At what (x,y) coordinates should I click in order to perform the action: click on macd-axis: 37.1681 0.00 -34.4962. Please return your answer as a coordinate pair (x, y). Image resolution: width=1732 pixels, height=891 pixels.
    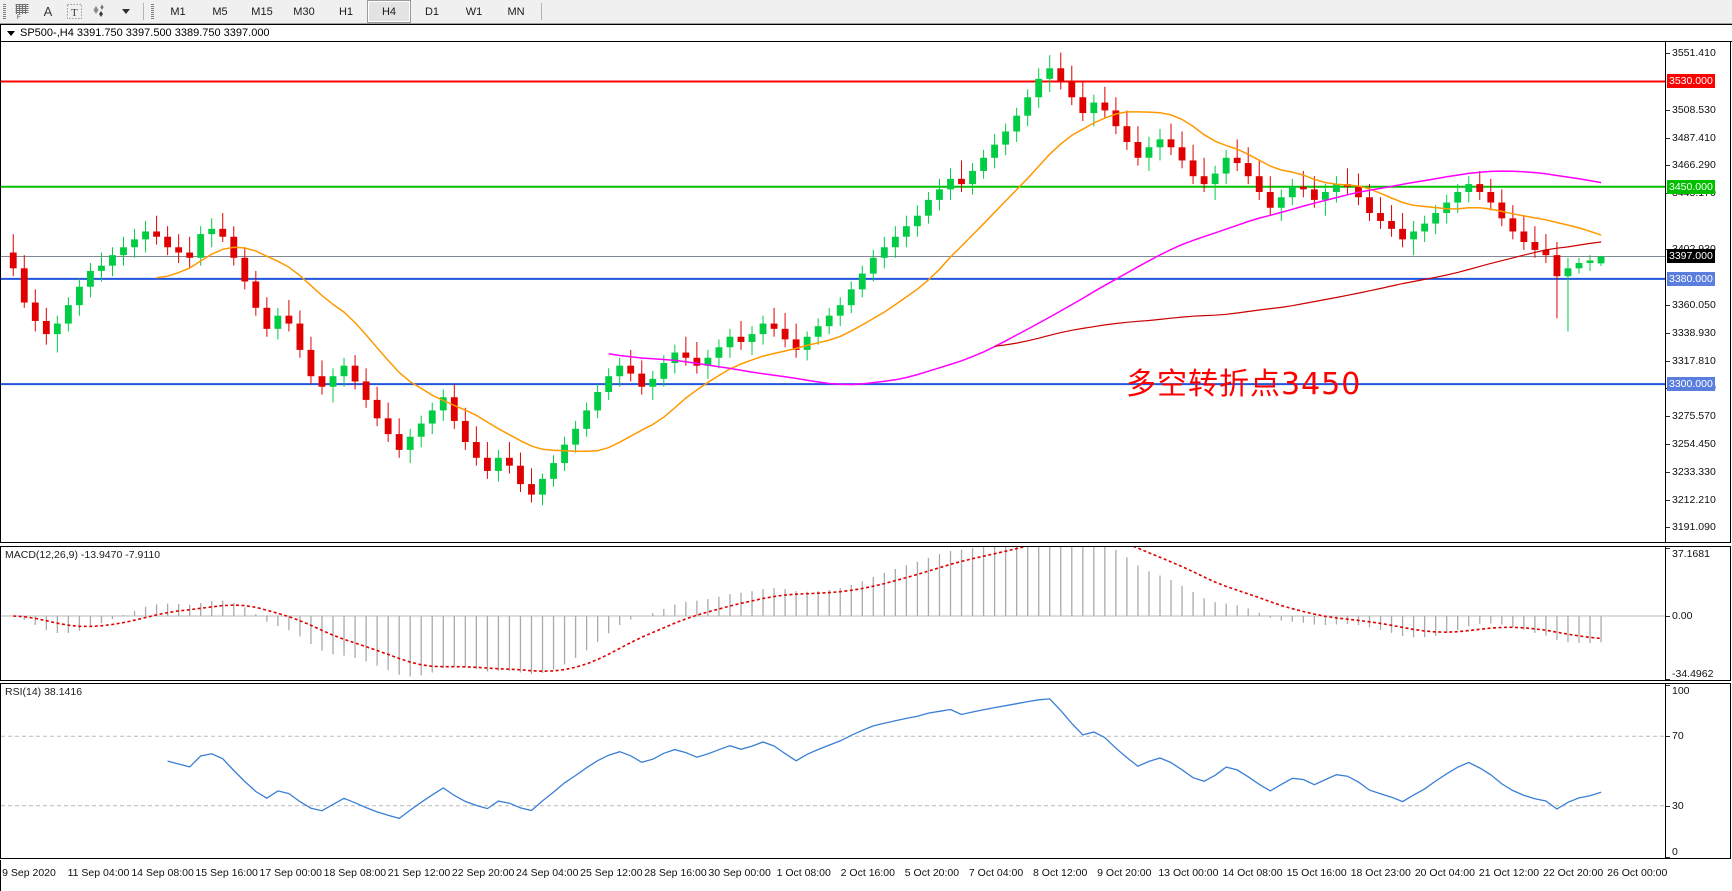
    Looking at the image, I should click on (1697, 613).